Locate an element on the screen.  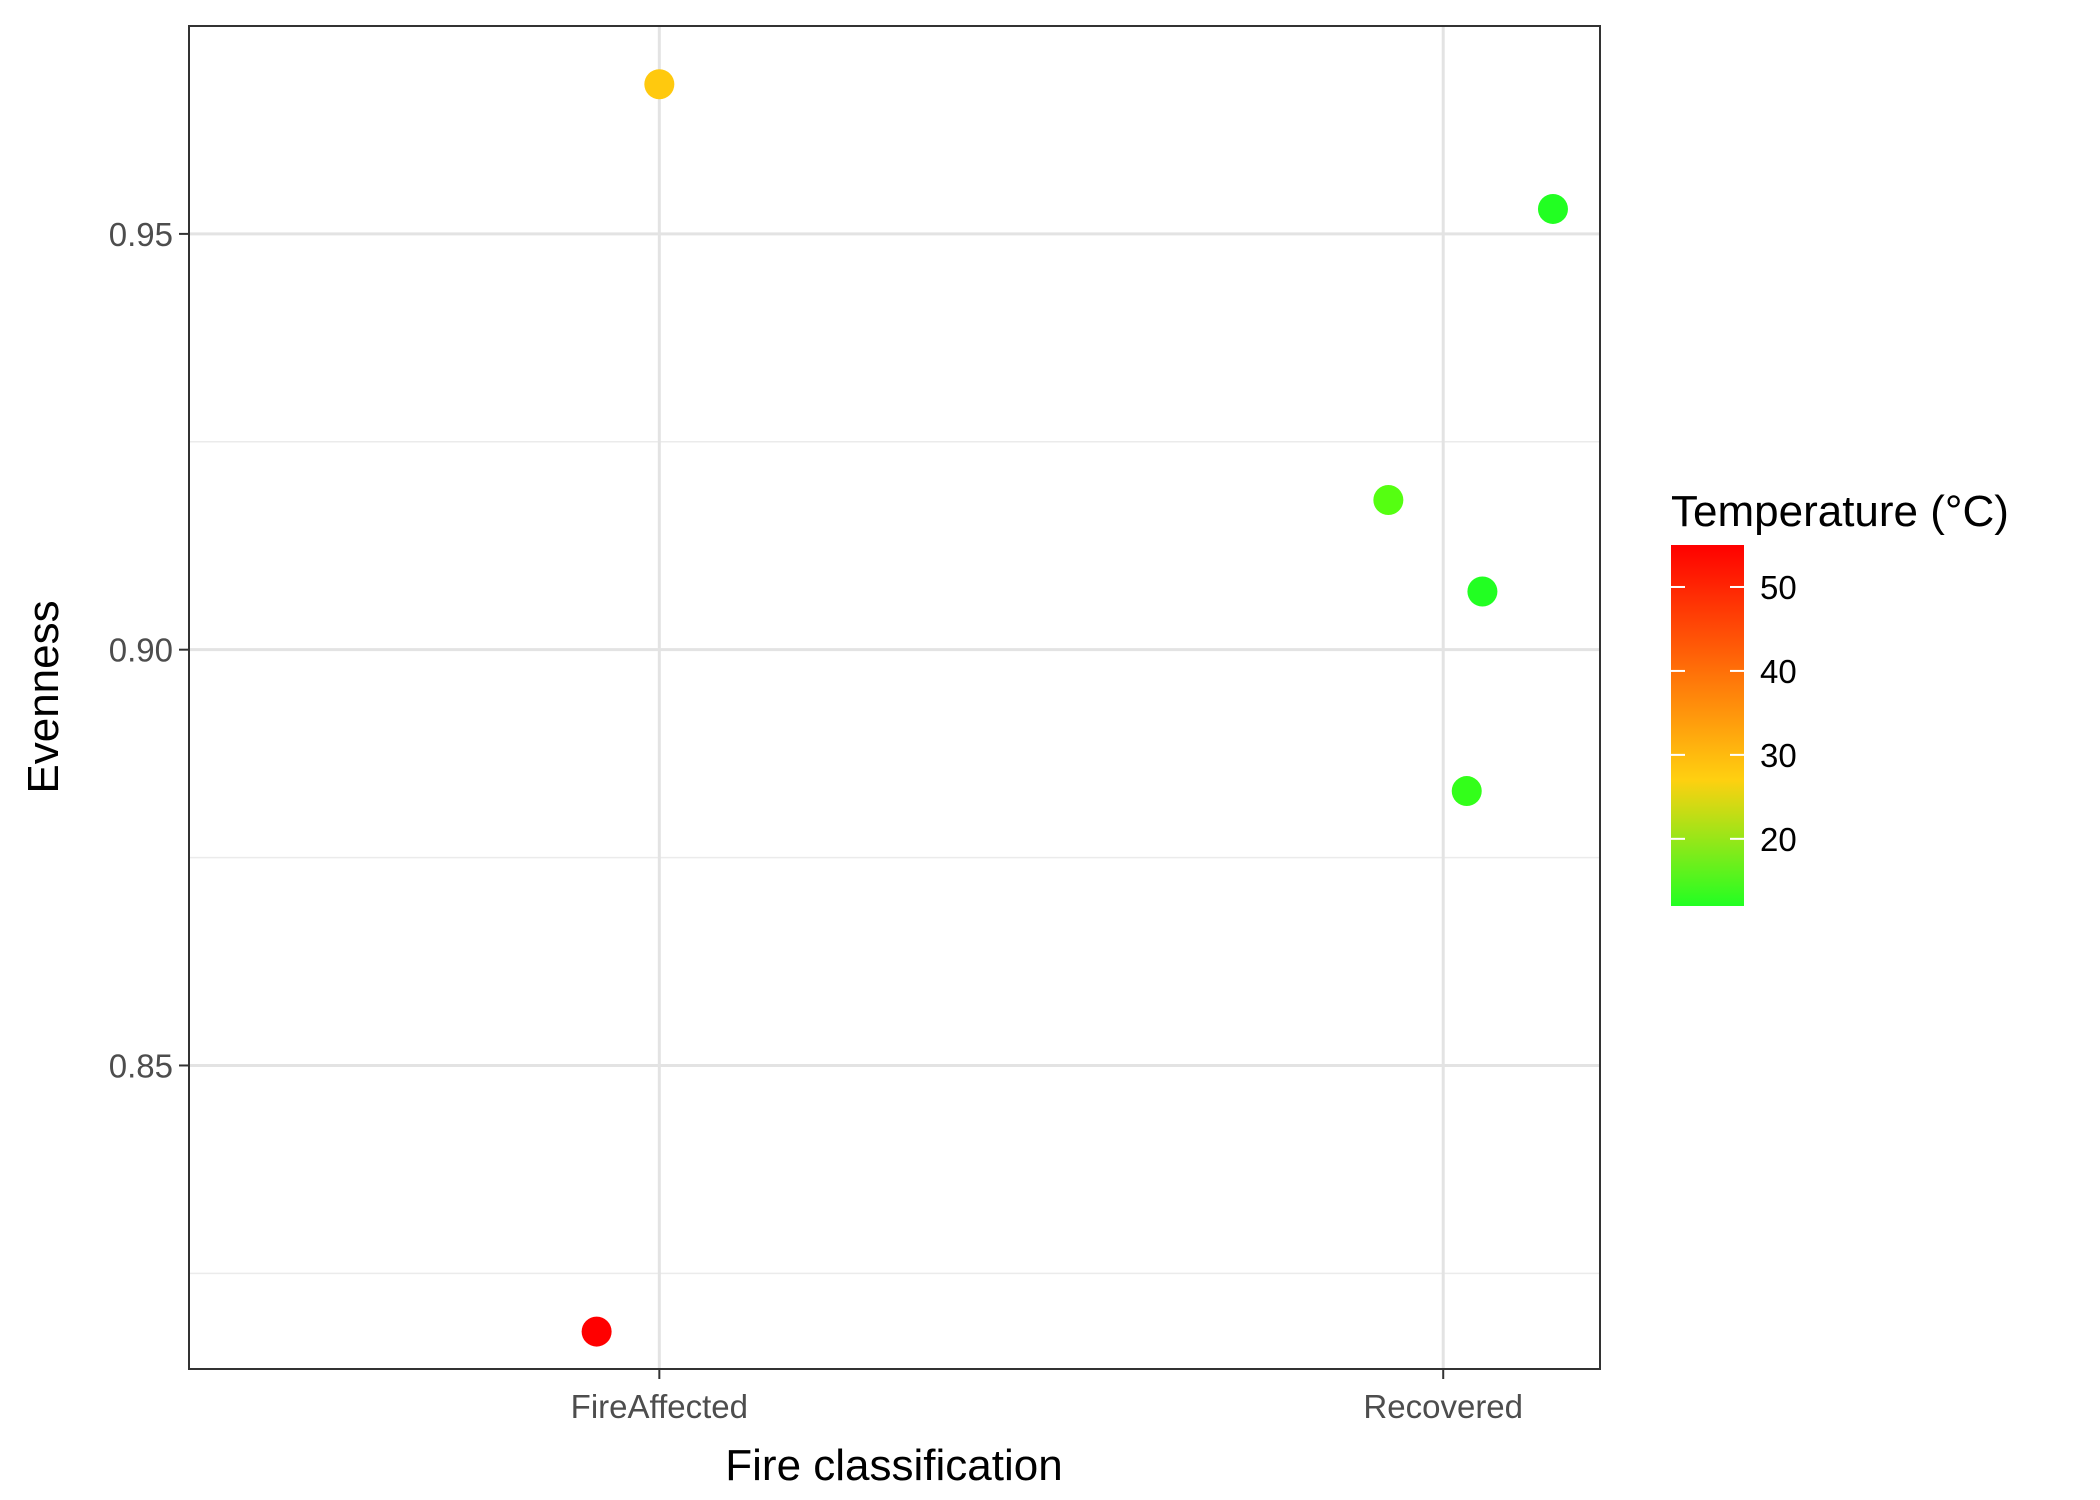
colorbar-ticks: 20 30 40 50 is located at coordinates (1734, 713).